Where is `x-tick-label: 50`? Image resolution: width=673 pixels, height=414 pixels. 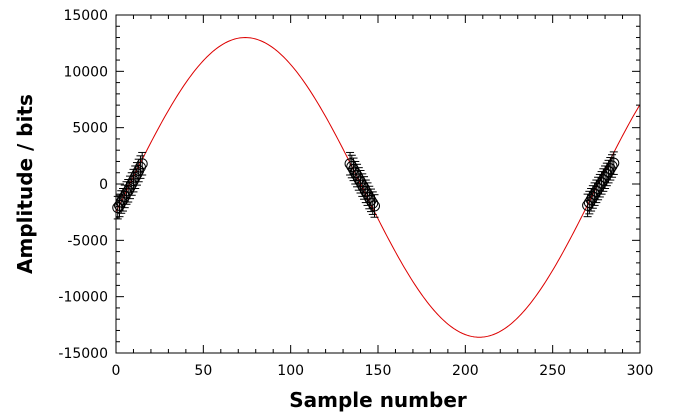 x-tick-label: 50 is located at coordinates (203, 371).